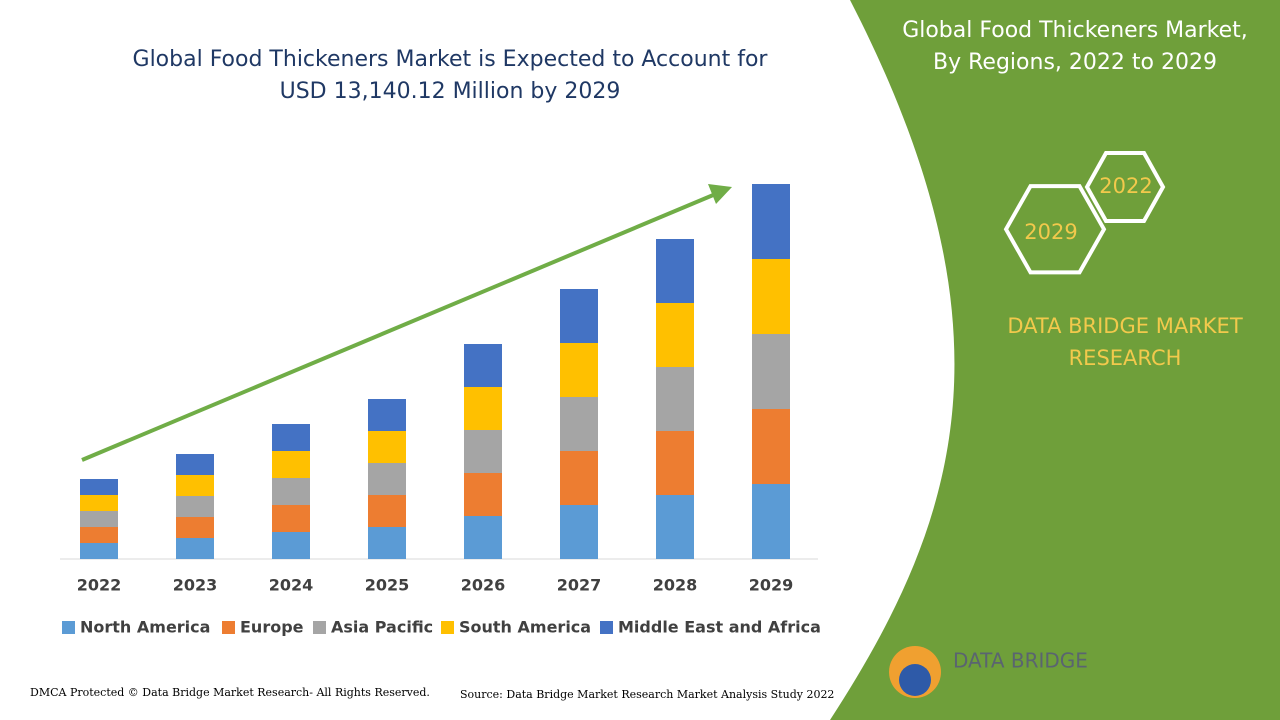 Image resolution: width=1280 pixels, height=720 pixels. Describe the element at coordinates (771, 585) in the screenshot. I see `x-tick-label: 2029` at that location.